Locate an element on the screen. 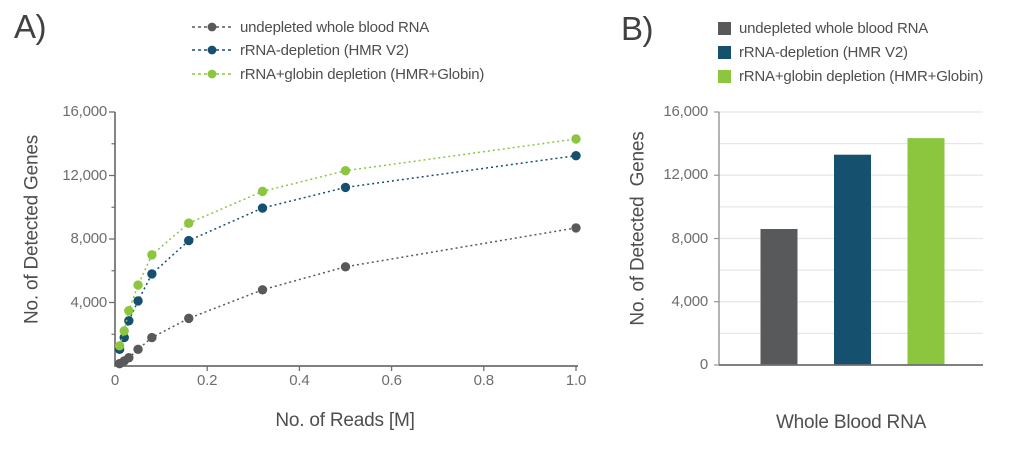  axis-tick-label: 0.8 is located at coordinates (483, 380).